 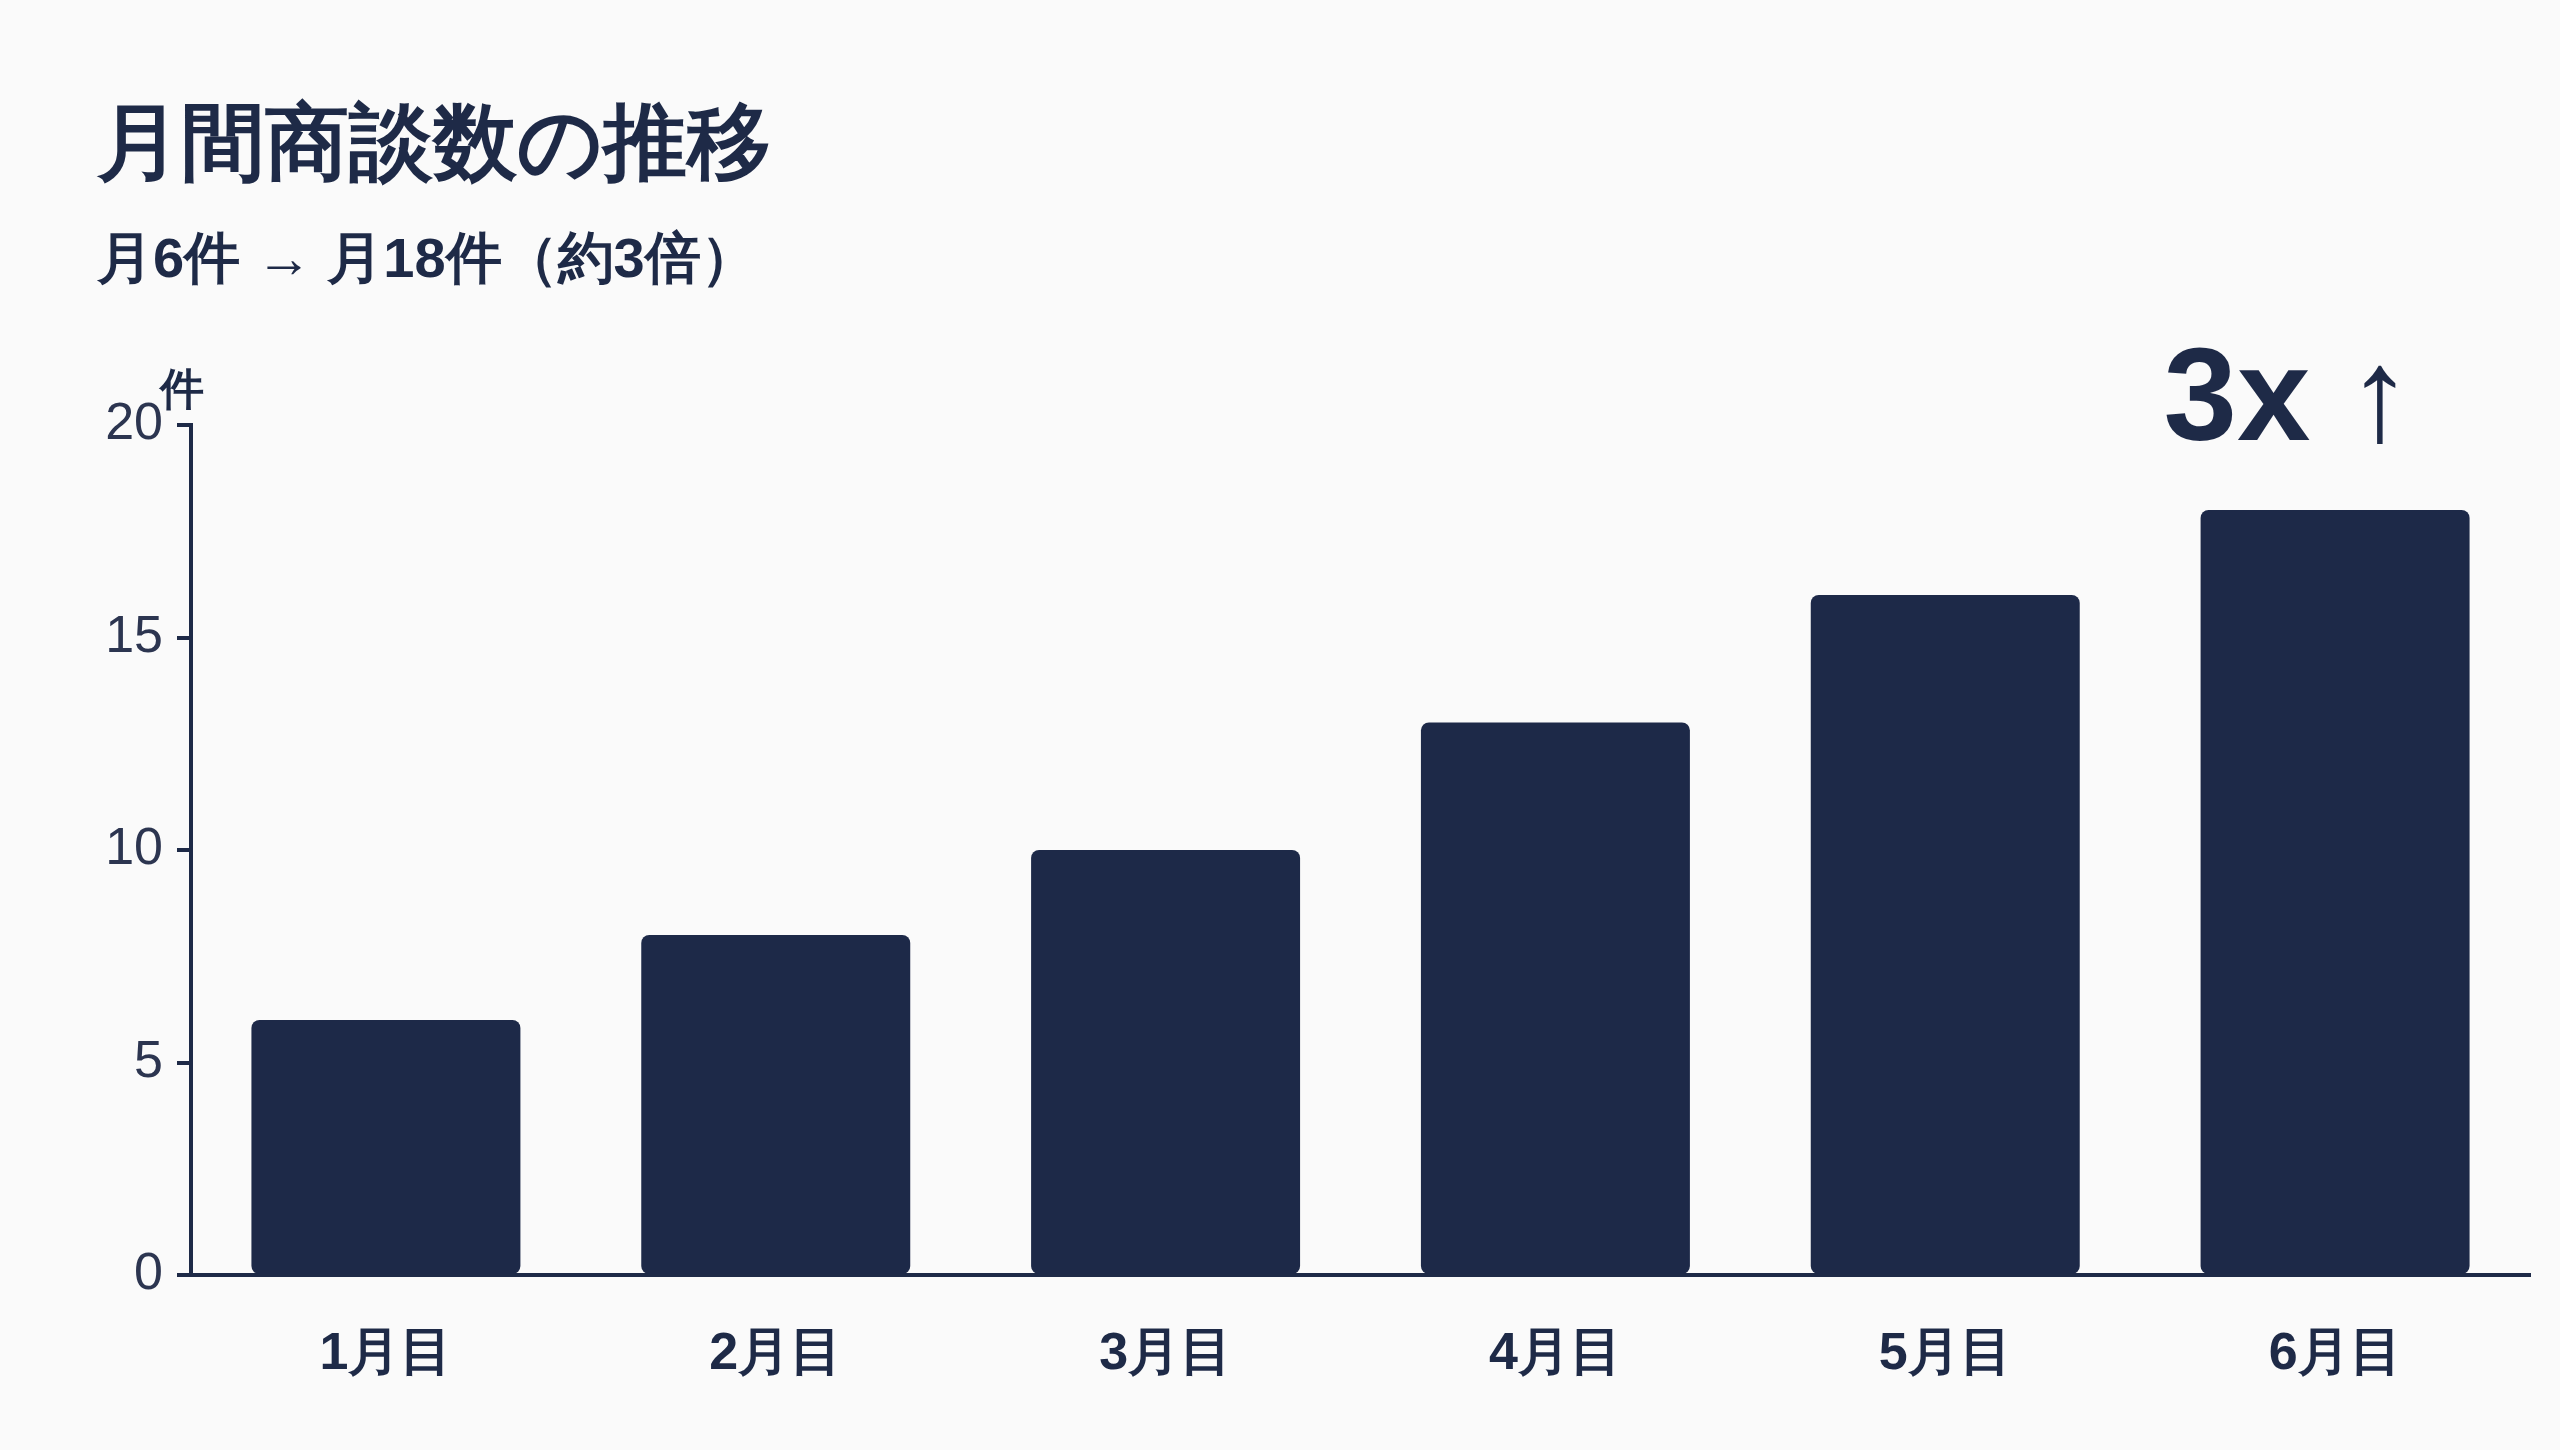 I want to click on chart-subtitle: 月6件 → 月18件（約3倍）, so click(x=427, y=258).